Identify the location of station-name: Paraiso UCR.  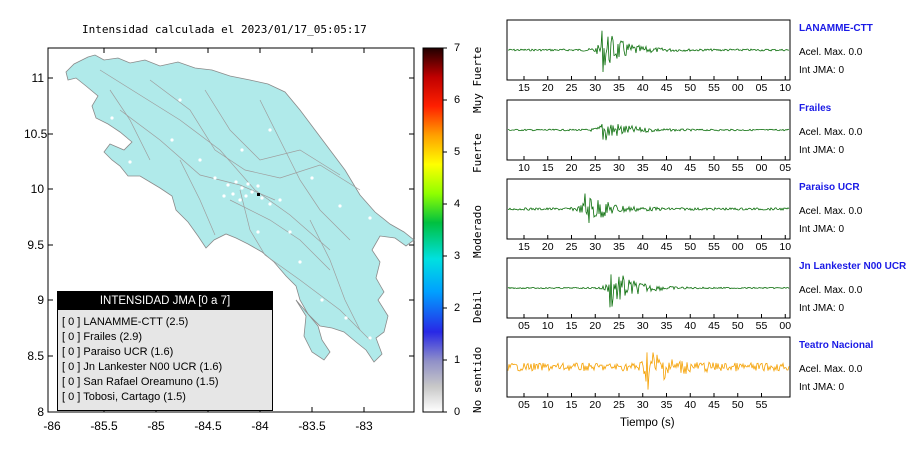
(829, 187).